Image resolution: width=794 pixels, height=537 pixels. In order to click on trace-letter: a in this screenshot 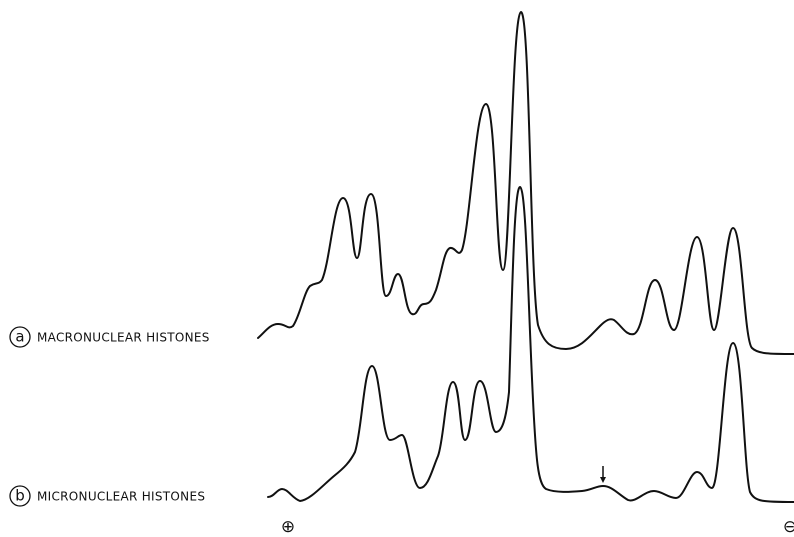, I will do `click(19, 337)`.